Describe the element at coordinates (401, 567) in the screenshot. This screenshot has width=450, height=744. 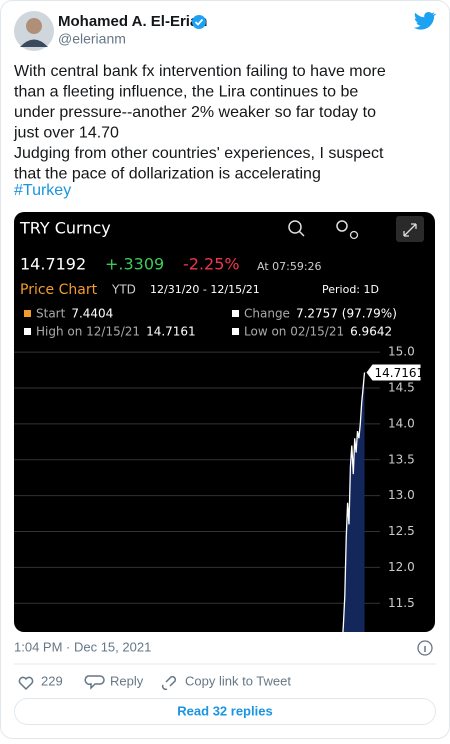
I see `y-tick-label: 12.0` at that location.